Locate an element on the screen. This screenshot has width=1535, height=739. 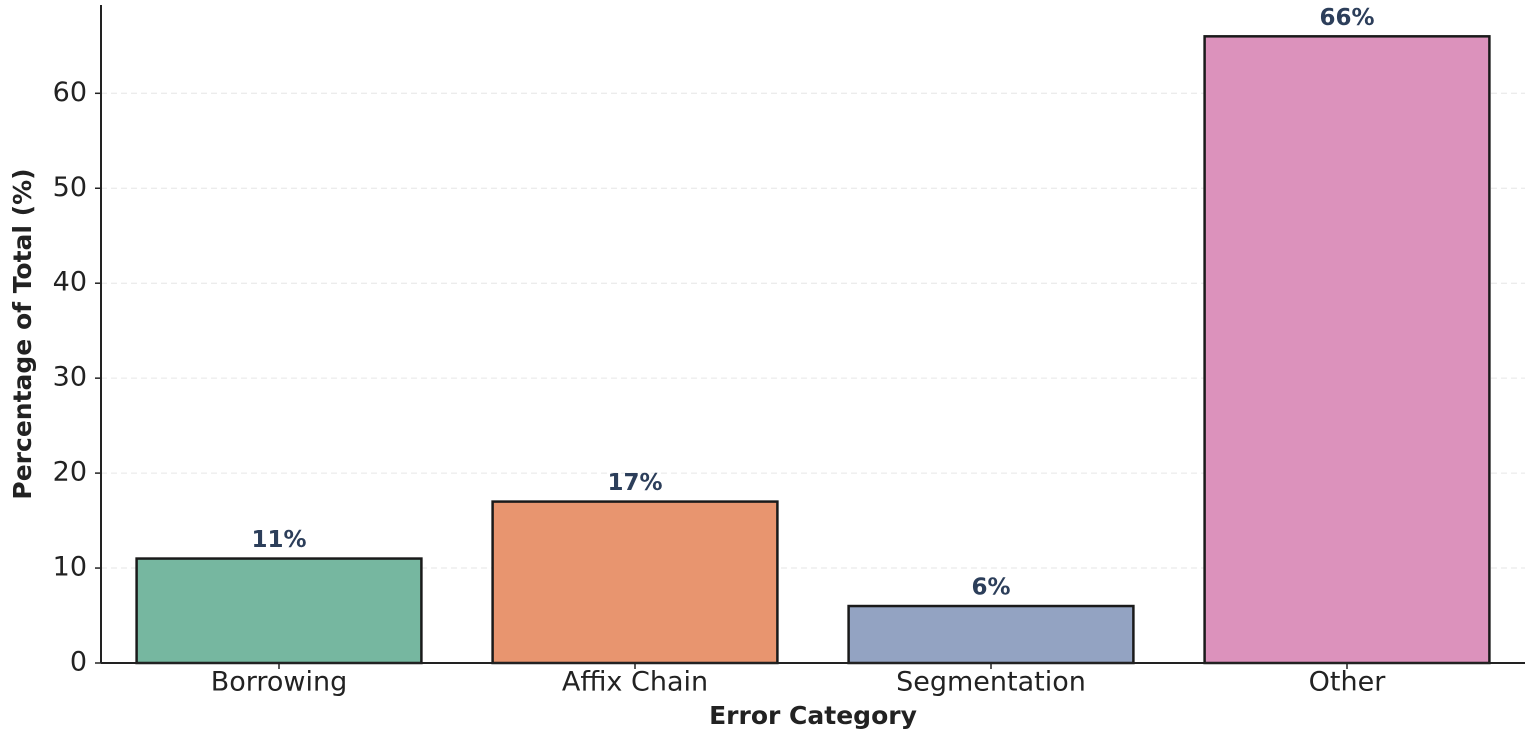
value-label: 17% is located at coordinates (634, 483).